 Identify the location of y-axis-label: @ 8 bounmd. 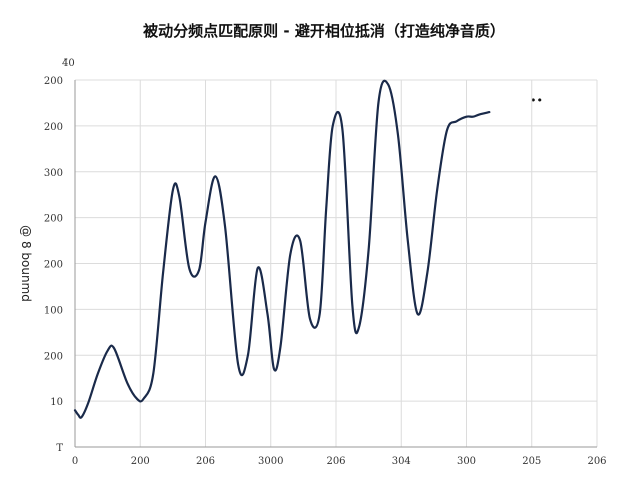
(26, 263).